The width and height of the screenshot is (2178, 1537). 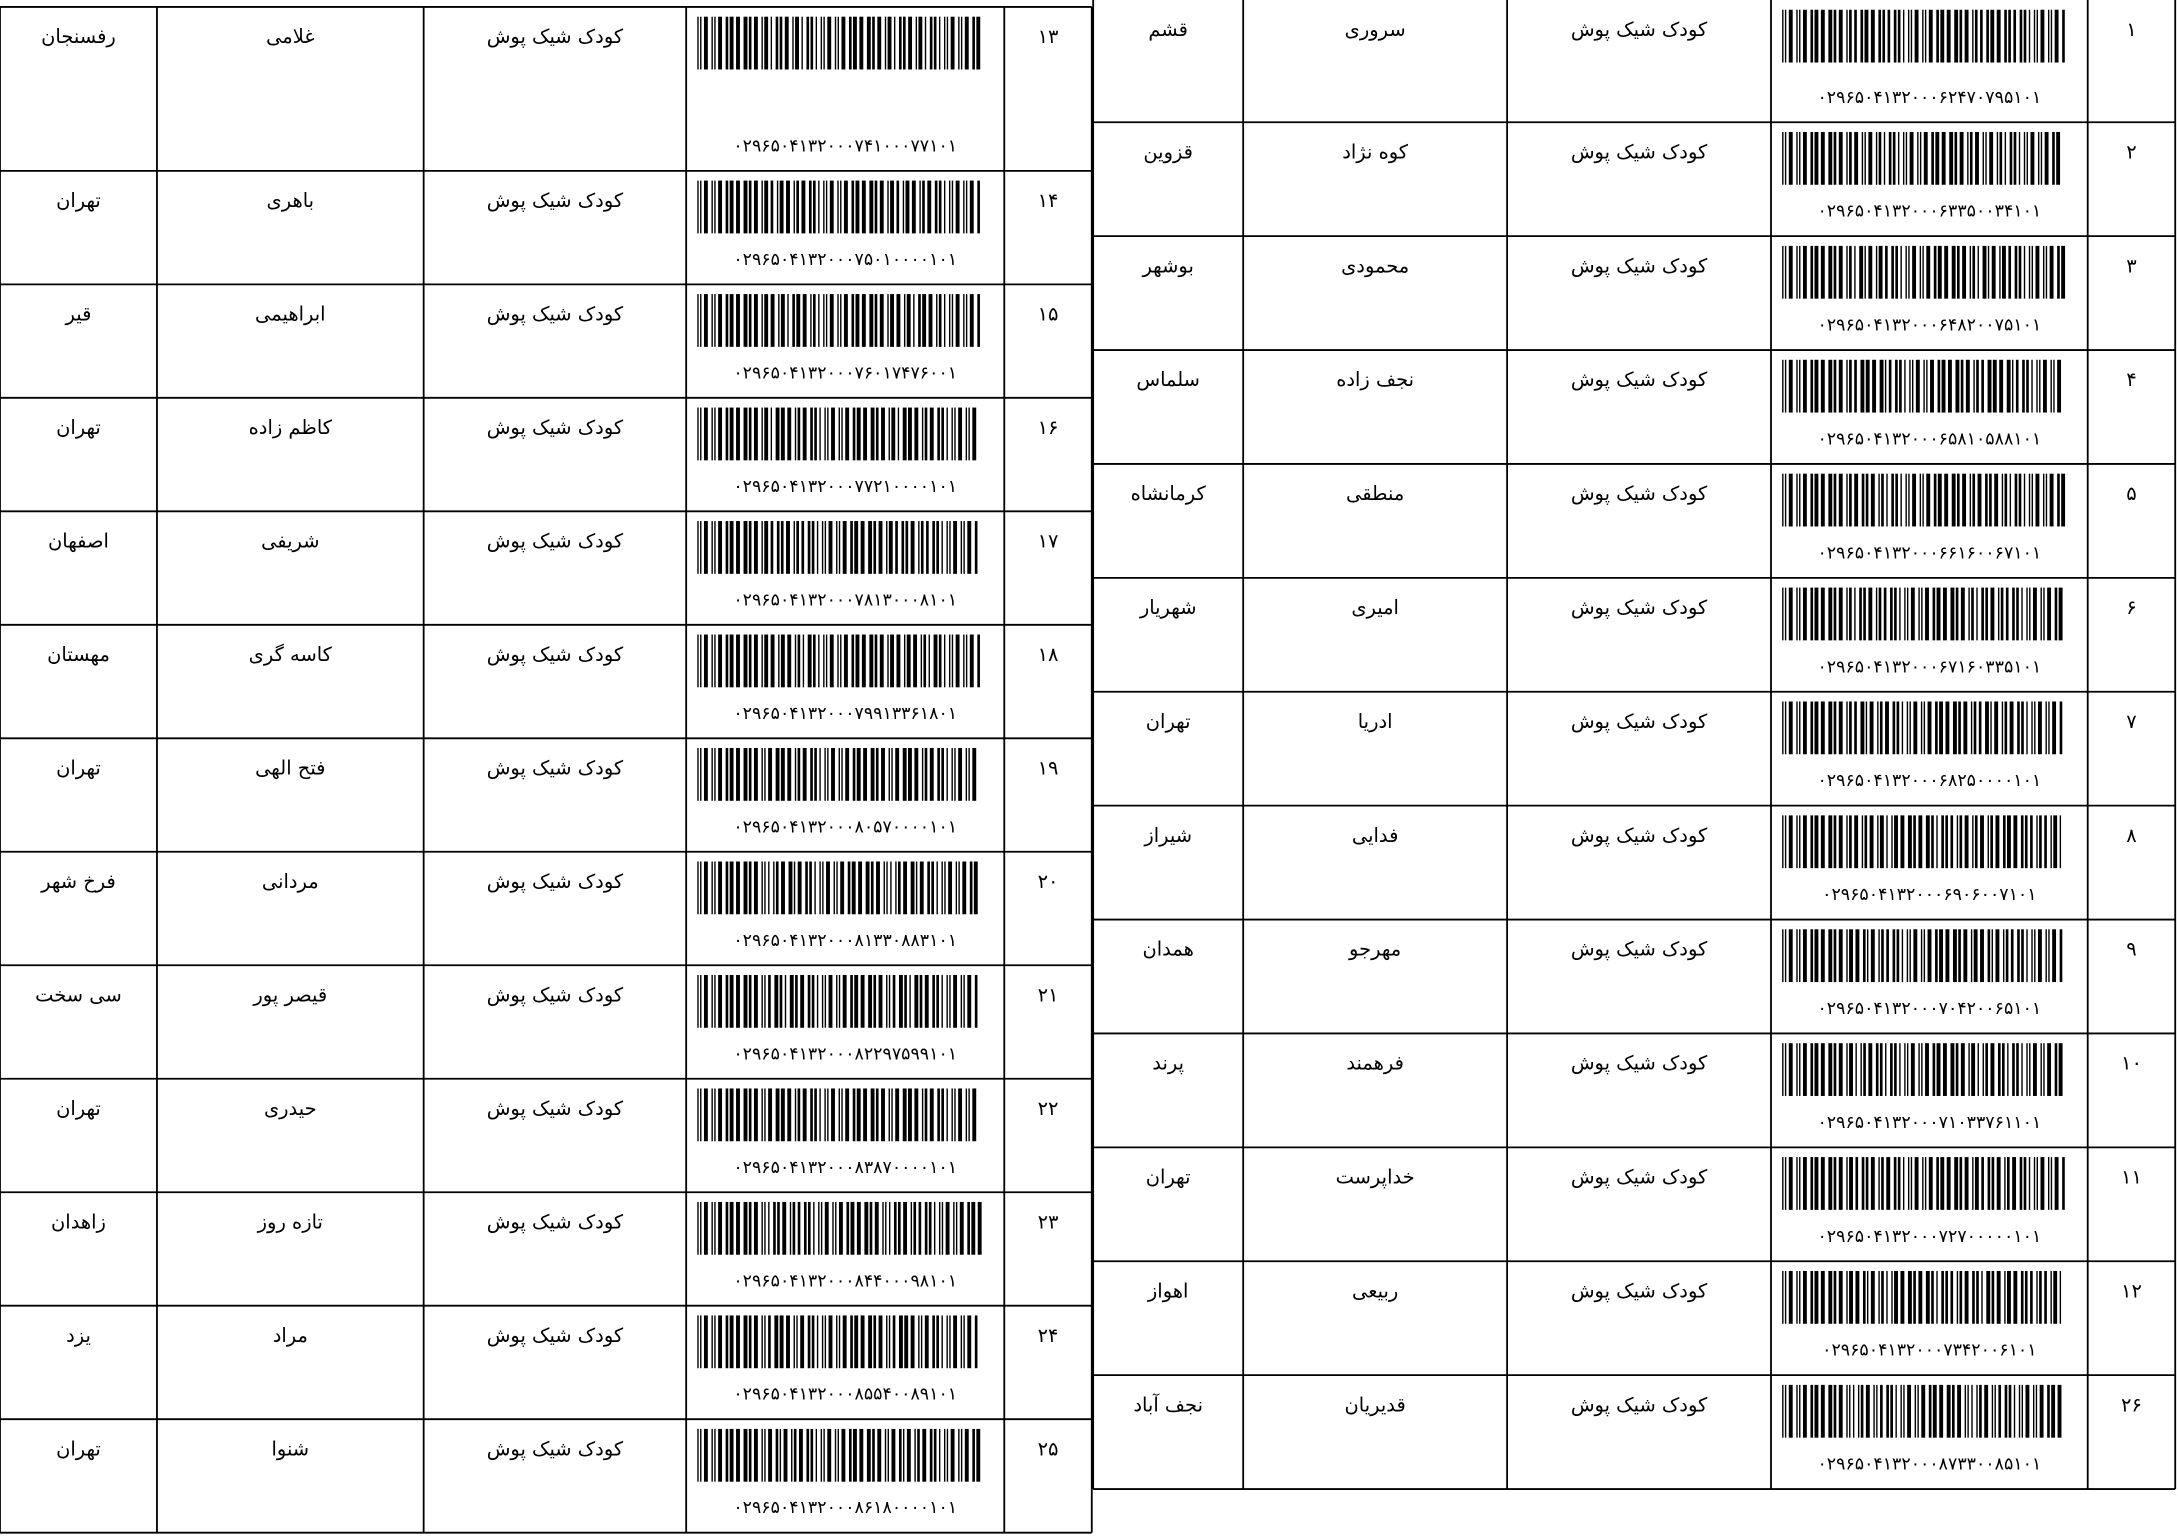 I want to click on city: تهران, so click(x=78, y=1448).